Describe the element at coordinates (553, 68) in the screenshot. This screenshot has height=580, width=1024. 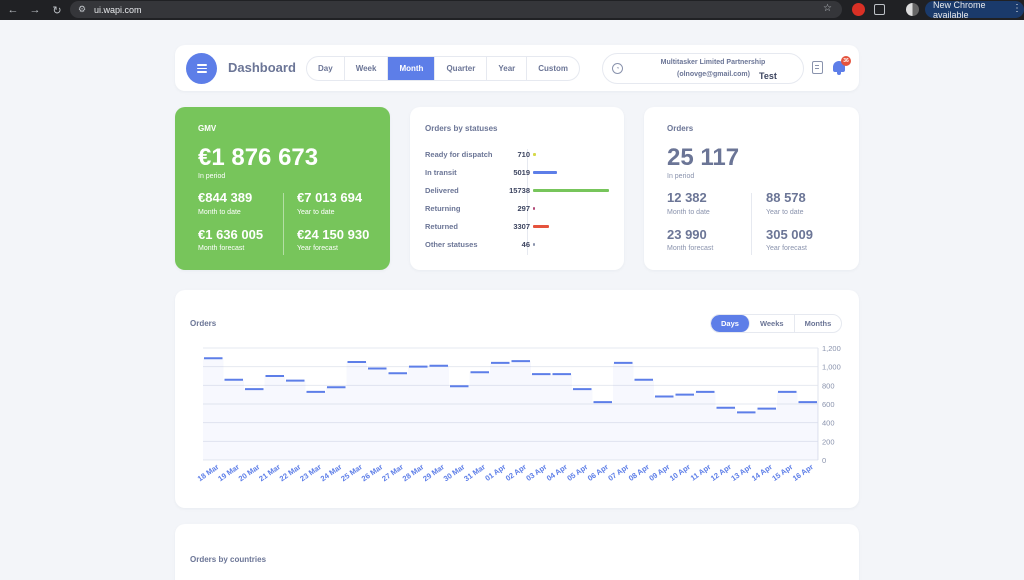
I see `period-custom-button: Custom` at that location.